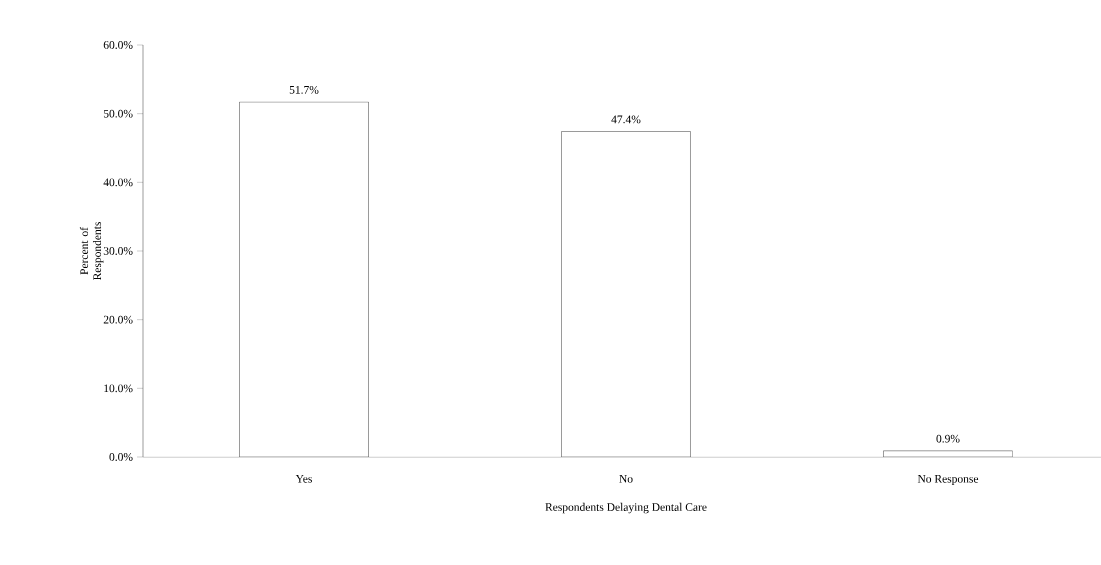 This screenshot has width=1101, height=565. What do you see at coordinates (948, 438) in the screenshot?
I see `data-label: 0.9%` at bounding box center [948, 438].